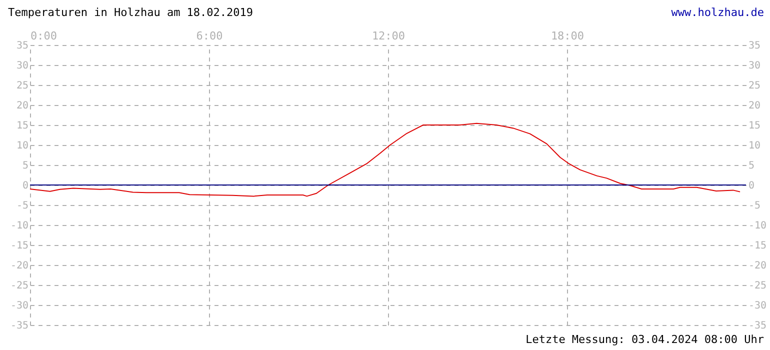  What do you see at coordinates (754, 86) in the screenshot?
I see `y2-tick-label: 25` at bounding box center [754, 86].